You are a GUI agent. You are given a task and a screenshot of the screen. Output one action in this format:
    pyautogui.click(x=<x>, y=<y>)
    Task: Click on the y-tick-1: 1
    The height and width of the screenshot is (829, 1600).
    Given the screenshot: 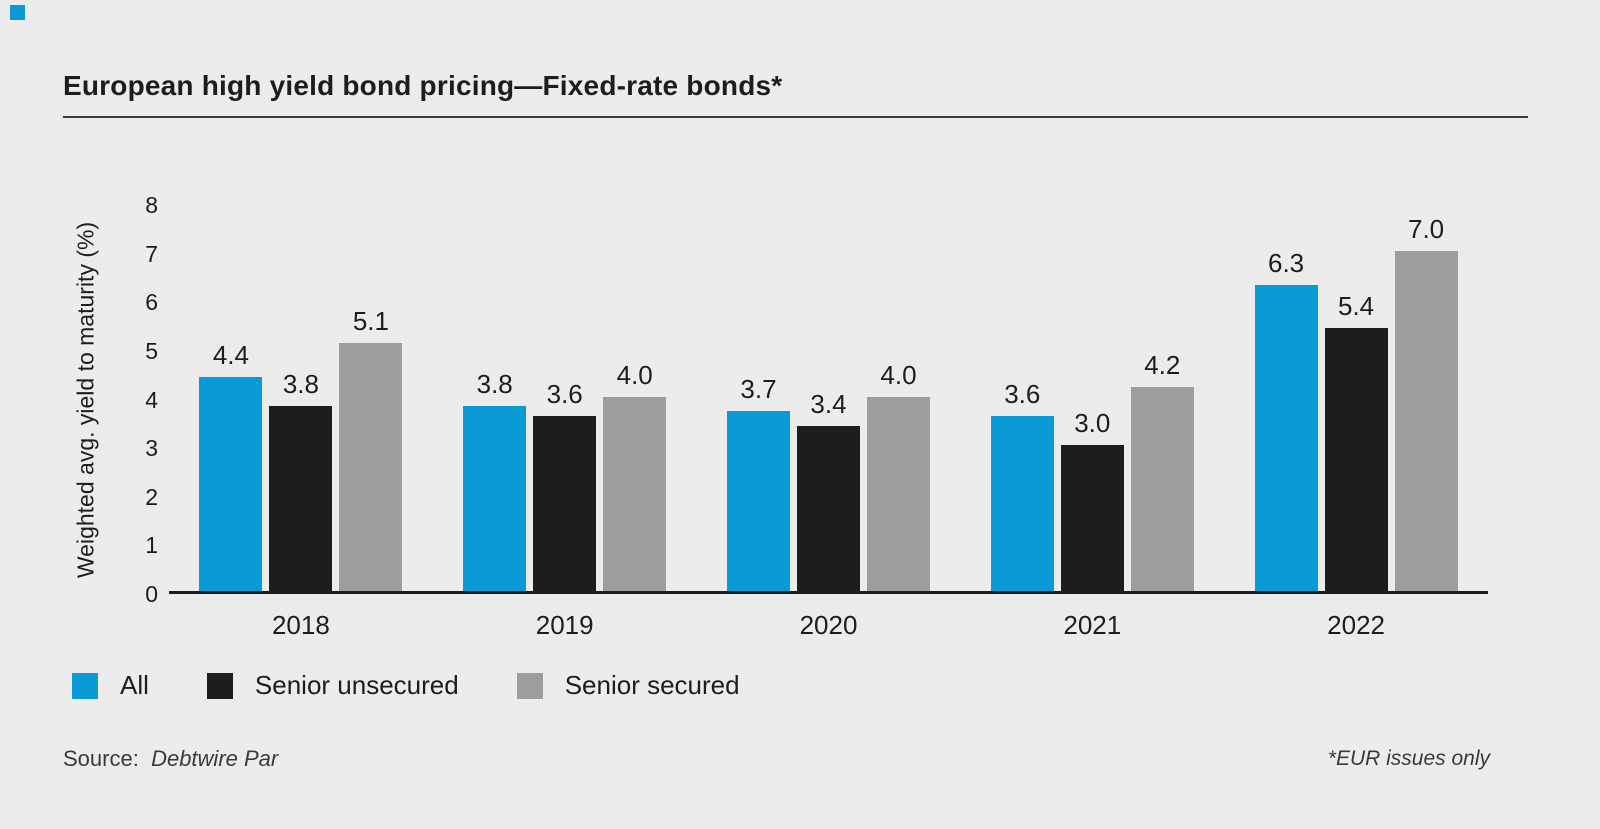 What is the action you would take?
    pyautogui.click(x=151, y=545)
    